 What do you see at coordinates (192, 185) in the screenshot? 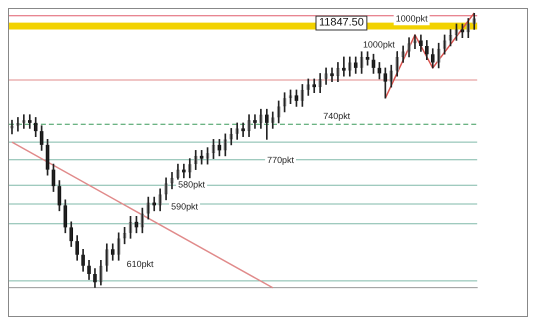
I see `annotation: 580pkt` at bounding box center [192, 185].